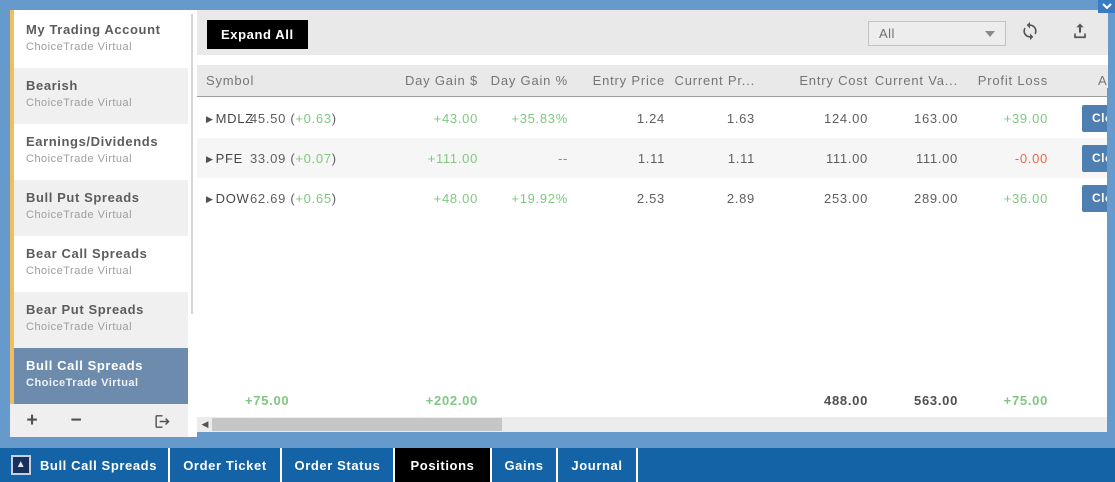 Image resolution: width=1115 pixels, height=482 pixels. I want to click on column-header-day-gain-usd: Day Gain $, so click(441, 80).